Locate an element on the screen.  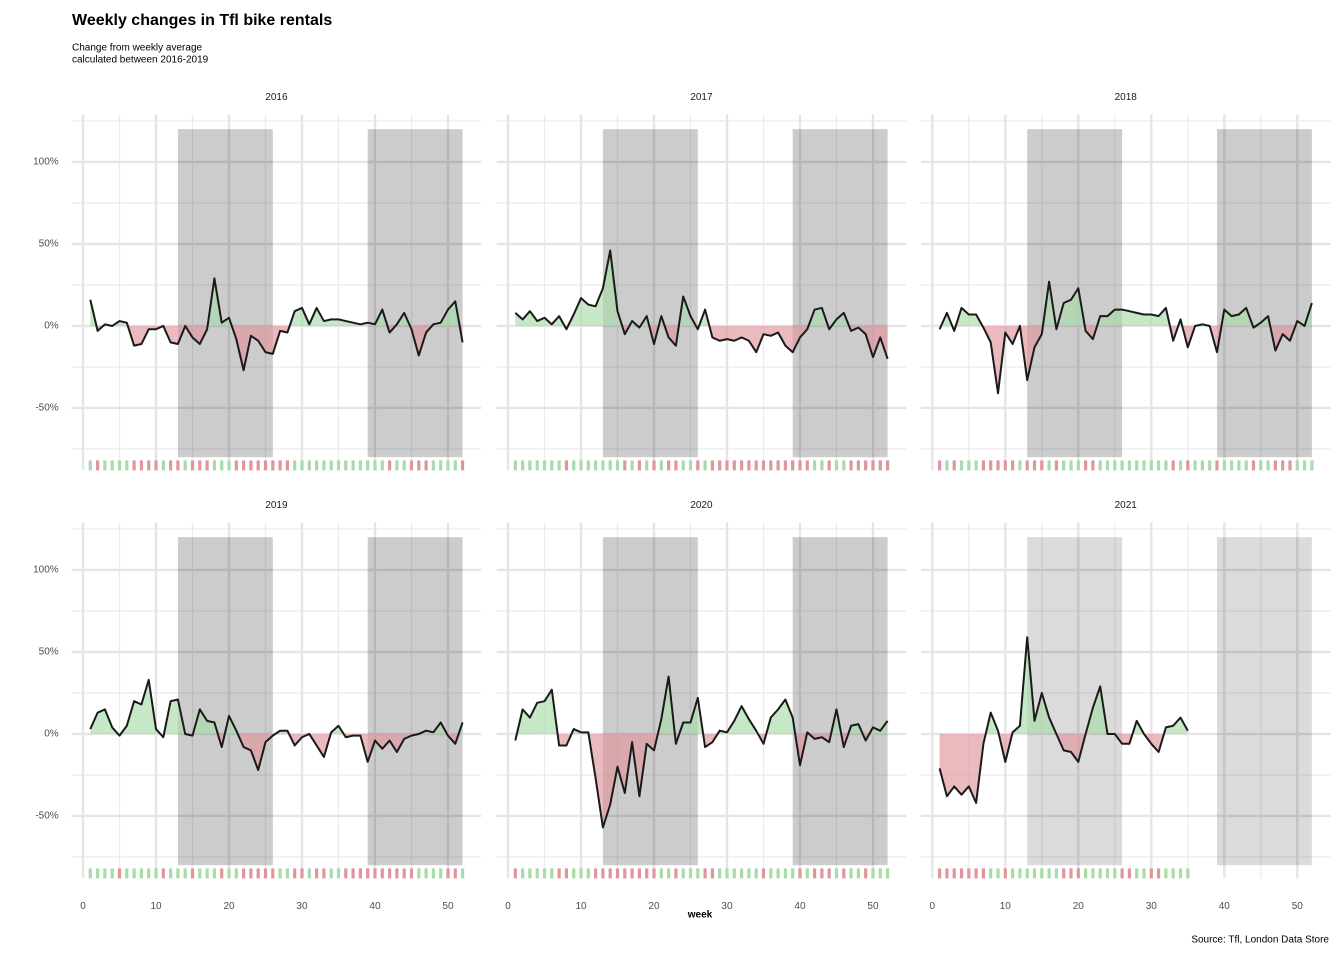
x-tick-label: 40 is located at coordinates (375, 906).